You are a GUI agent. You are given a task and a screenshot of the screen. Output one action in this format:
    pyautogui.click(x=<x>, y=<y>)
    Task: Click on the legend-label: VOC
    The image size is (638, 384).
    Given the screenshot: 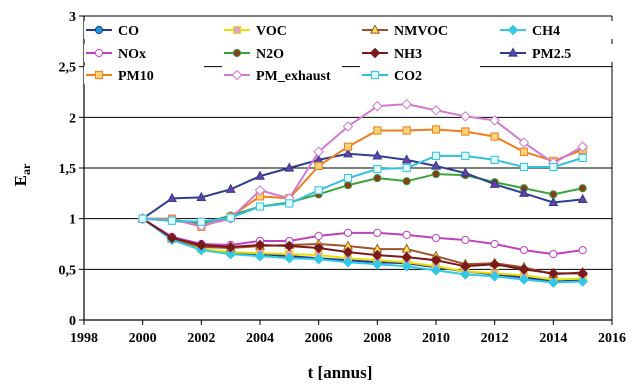 What is the action you would take?
    pyautogui.click(x=271, y=31)
    